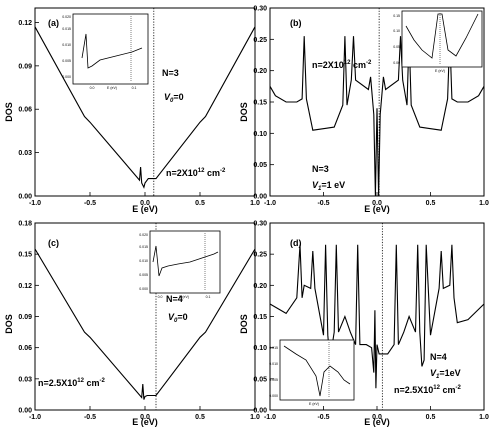 Image resolution: width=491 pixels, height=436 pixels. I want to click on dos-curve, so click(377, 316).